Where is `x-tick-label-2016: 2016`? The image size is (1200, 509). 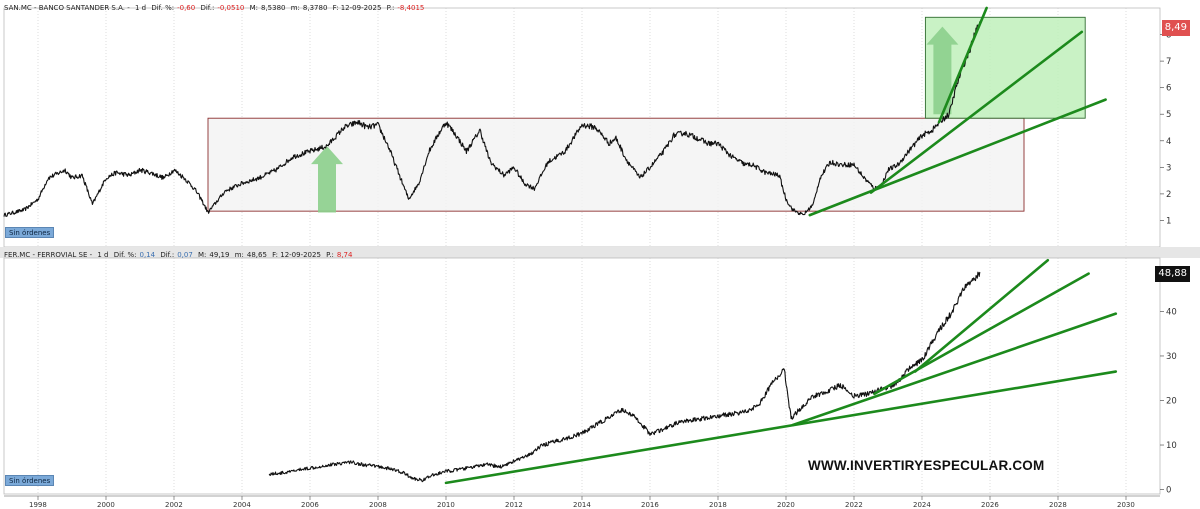
x-tick-label-2016: 2016 is located at coordinates (650, 505).